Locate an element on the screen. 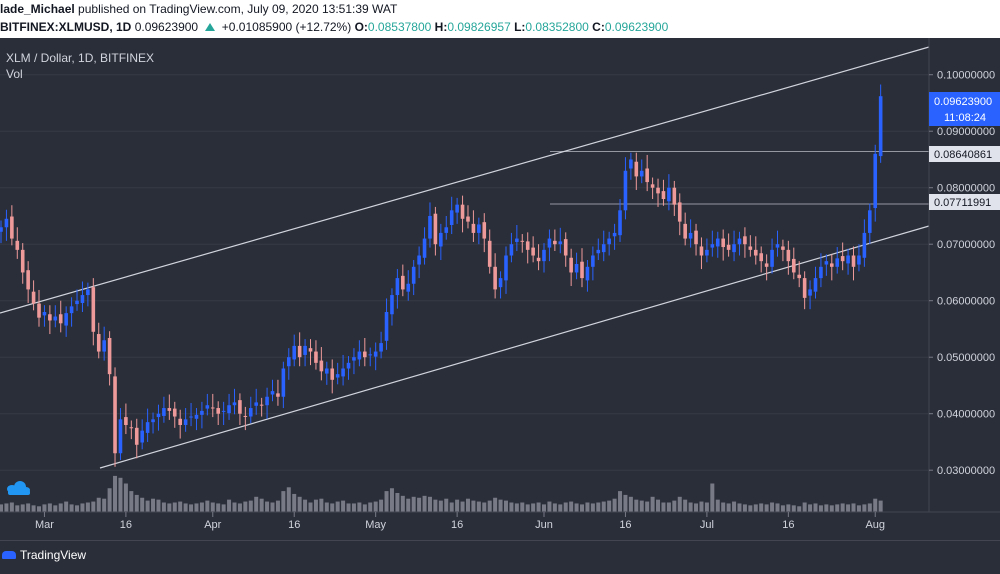 The height and width of the screenshot is (574, 1000). up-arrow-icon is located at coordinates (210, 27).